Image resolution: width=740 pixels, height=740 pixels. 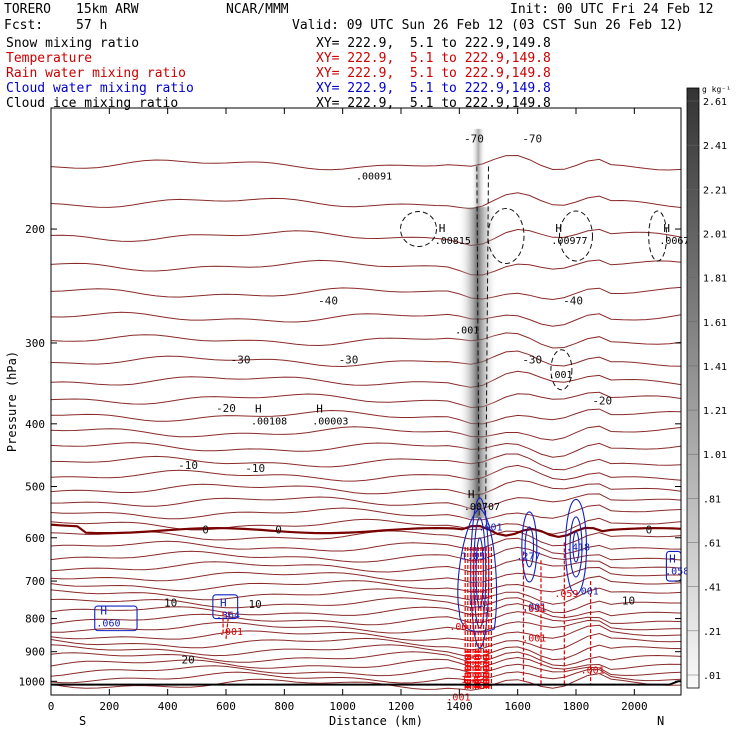 What do you see at coordinates (51, 706) in the screenshot?
I see `x-tick-label: 0` at bounding box center [51, 706].